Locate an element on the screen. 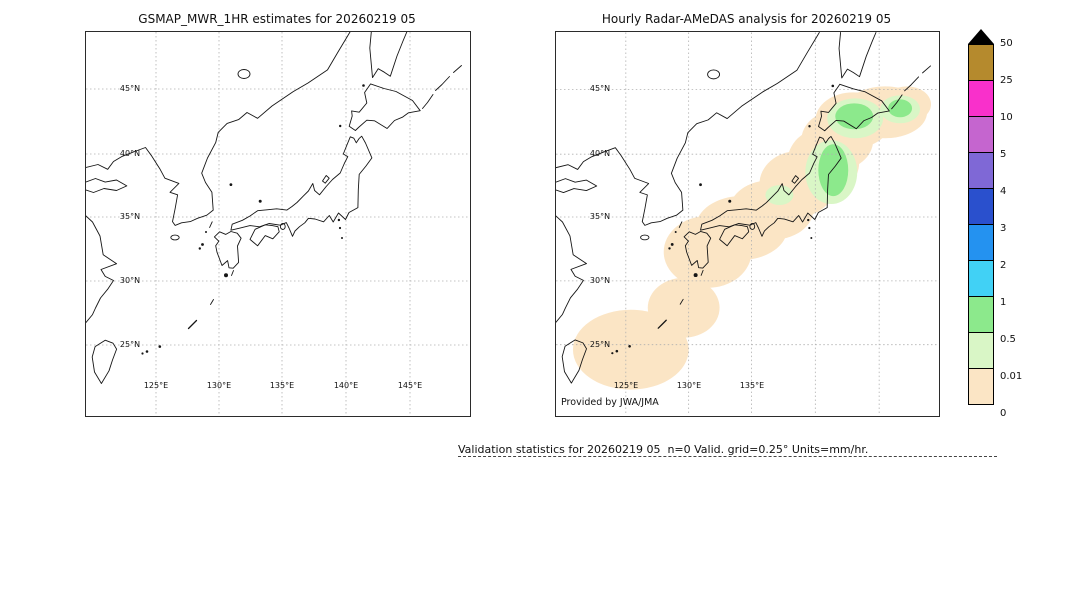 The width and height of the screenshot is (1080, 612). dashed-underline is located at coordinates (727, 456).